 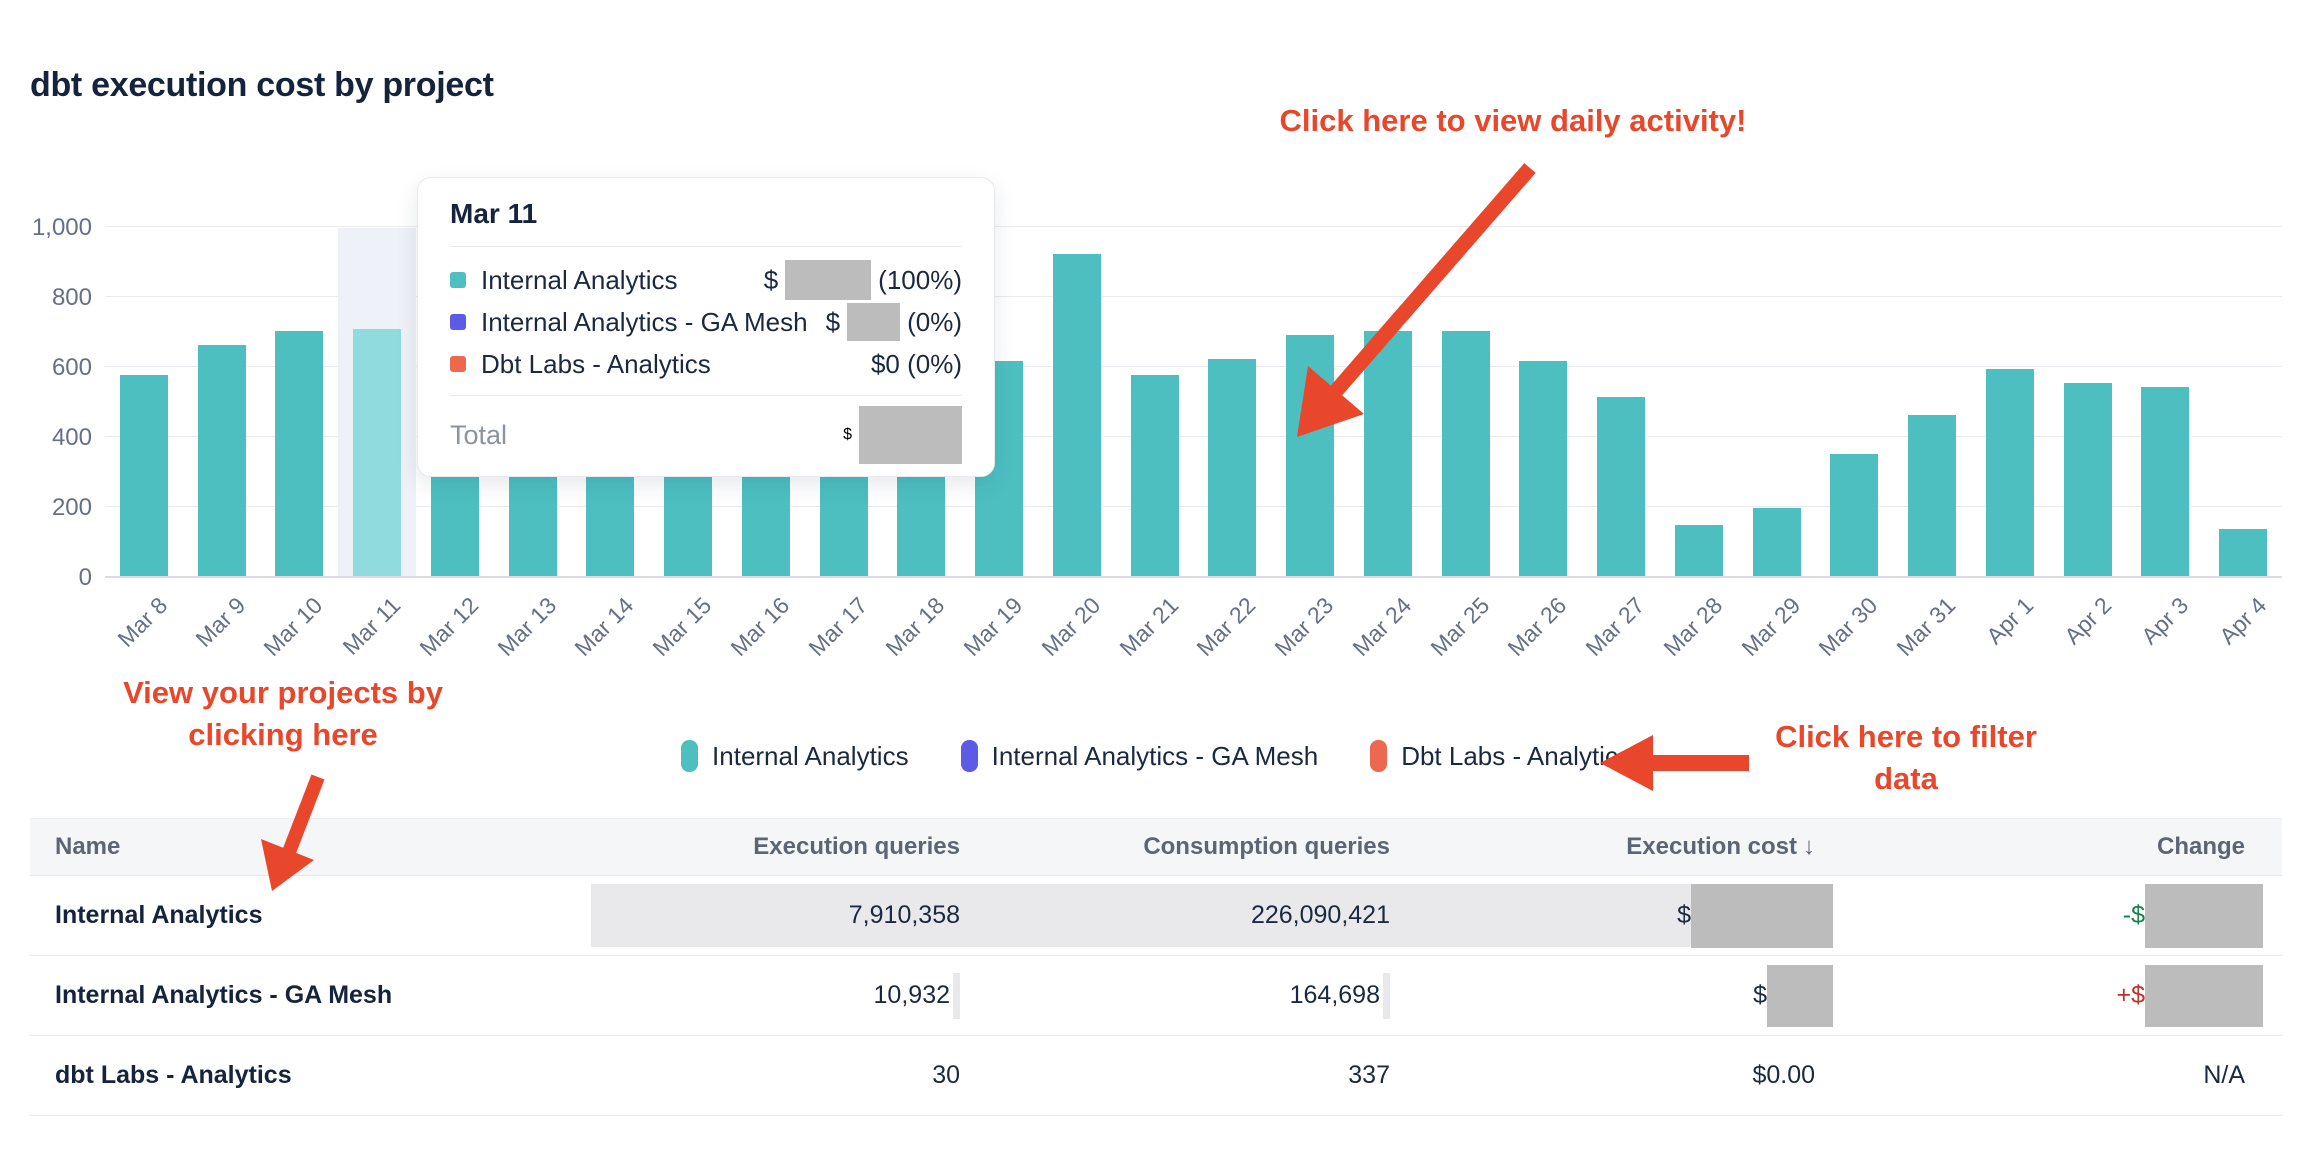 I want to click on x-axis-label-mar-15: Mar 15, so click(x=682, y=627).